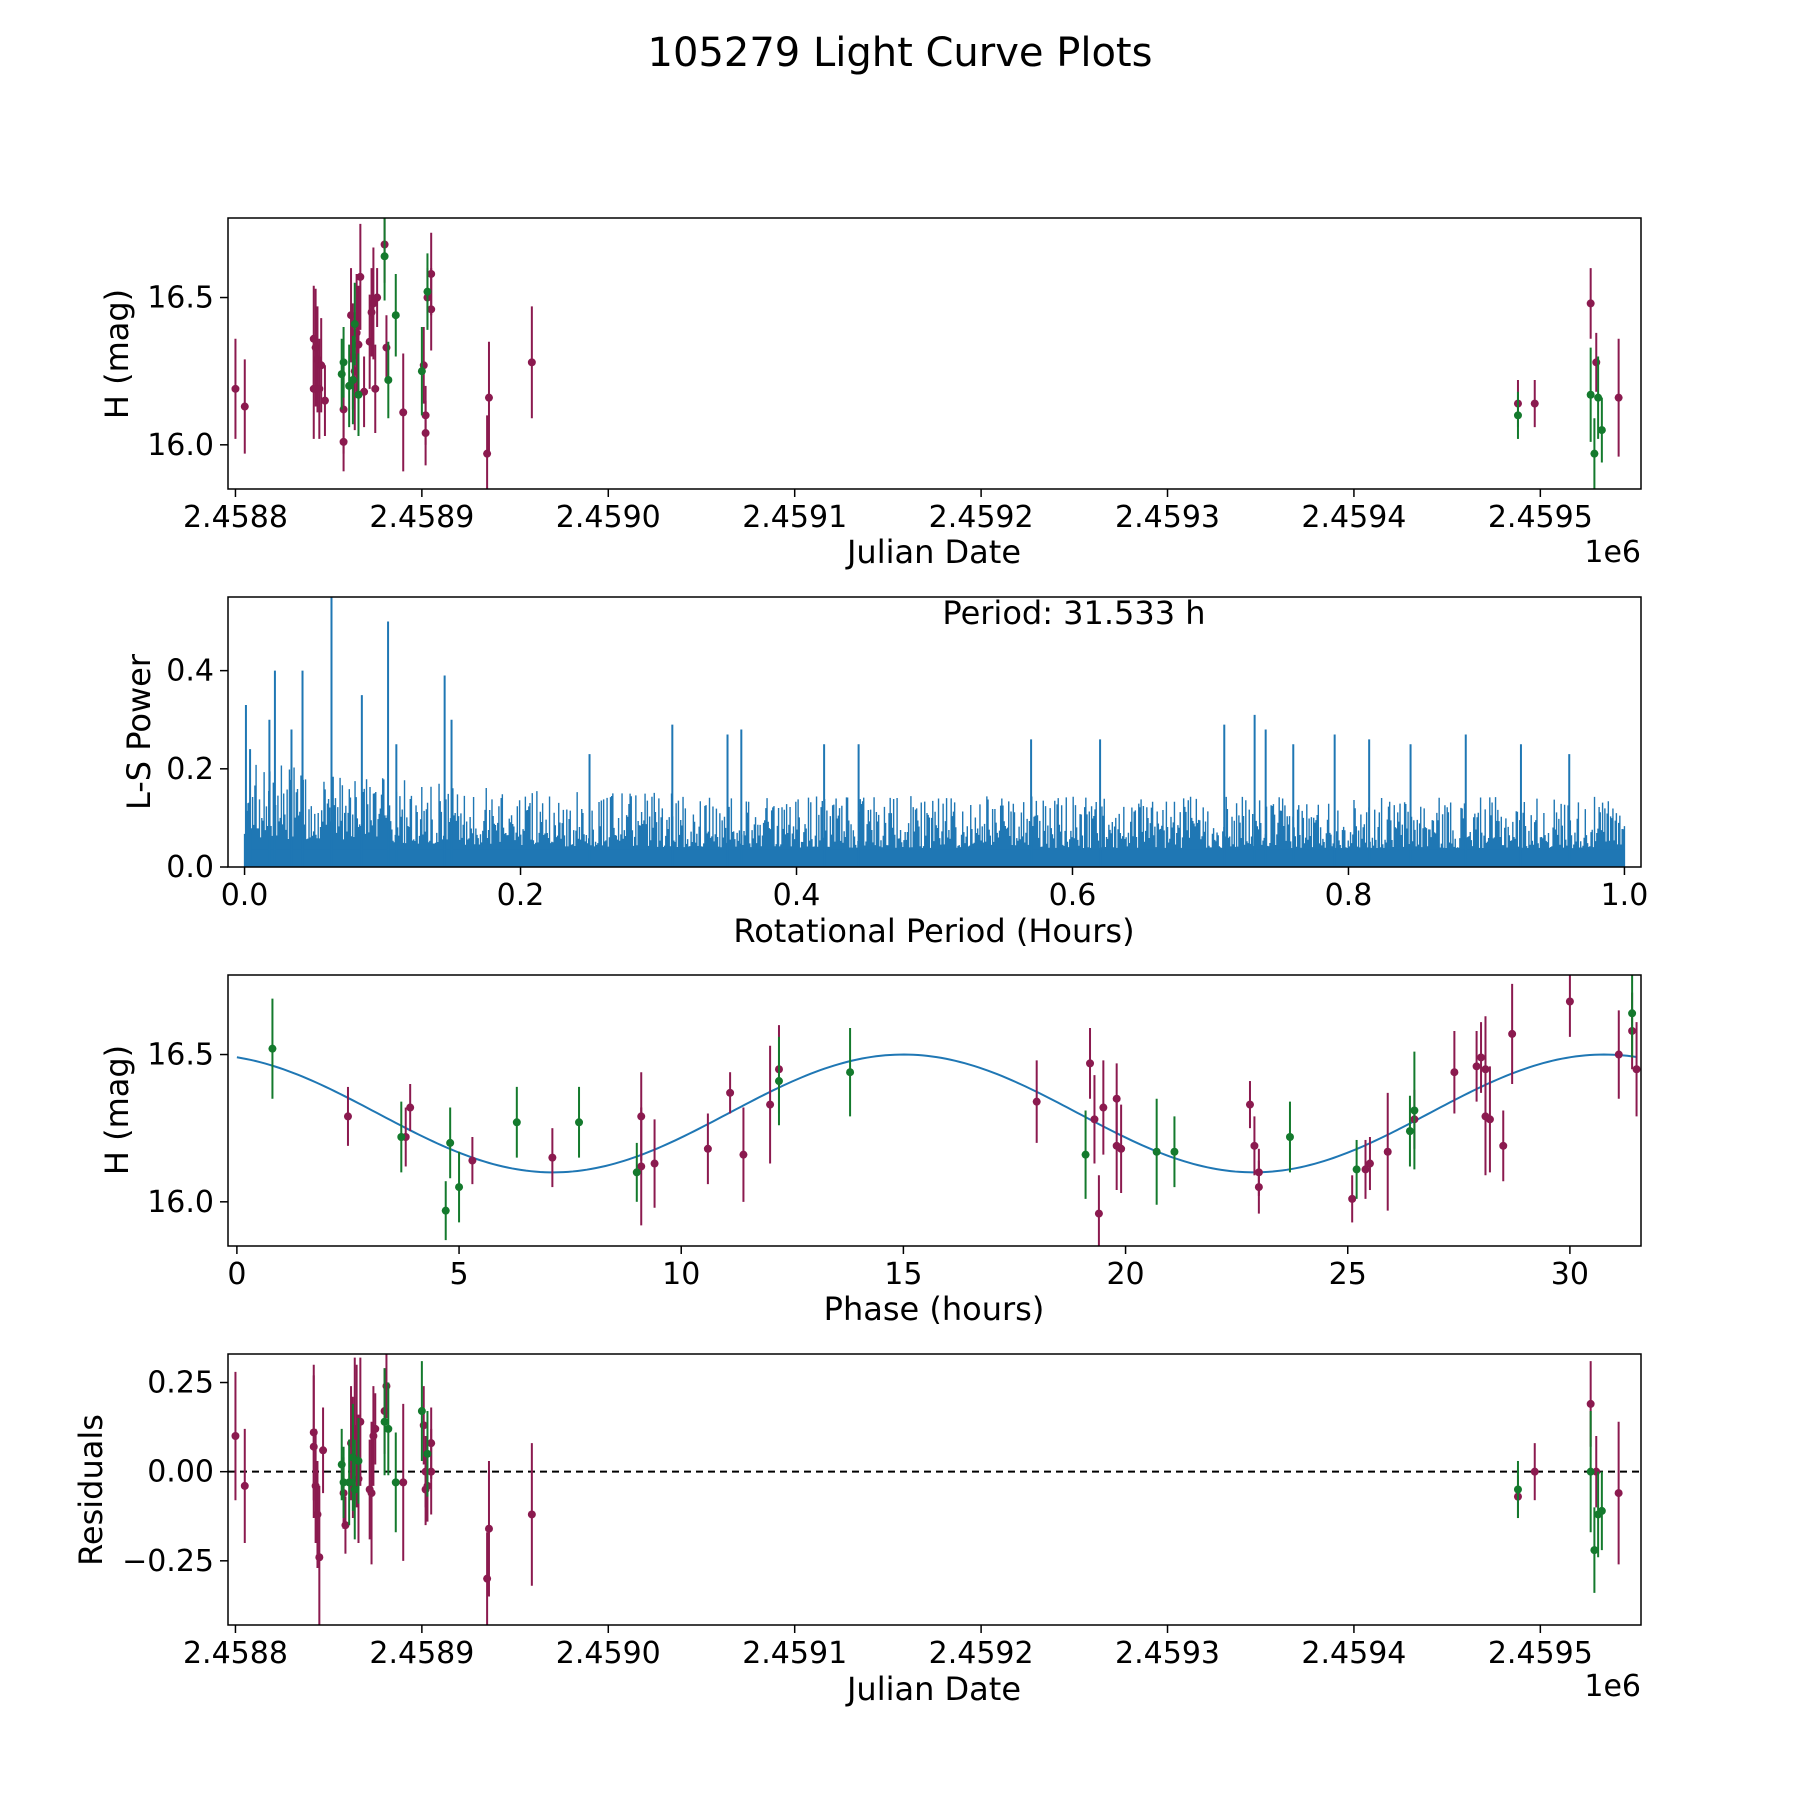 This screenshot has height=1800, width=1800. What do you see at coordinates (190, 769) in the screenshot?
I see `y-tick-label: 0.2` at bounding box center [190, 769].